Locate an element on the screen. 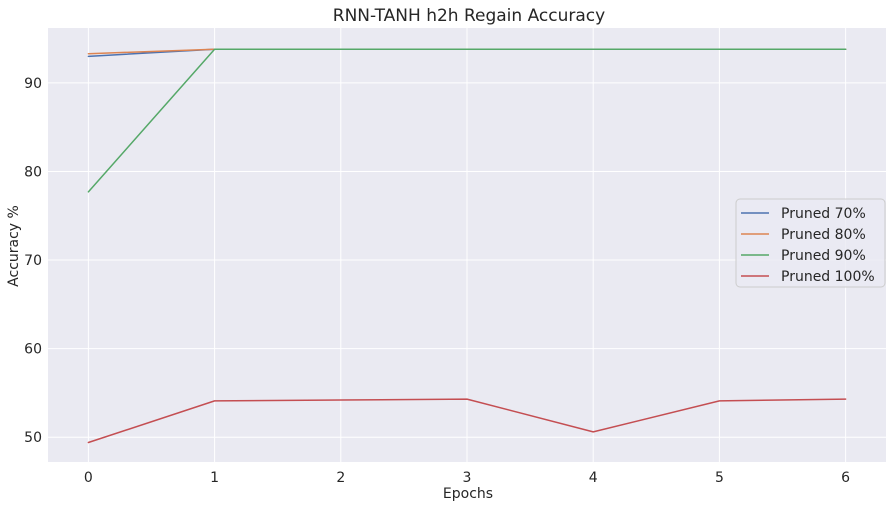 This screenshot has width=894, height=512. x-tick-label: 3 is located at coordinates (467, 478).